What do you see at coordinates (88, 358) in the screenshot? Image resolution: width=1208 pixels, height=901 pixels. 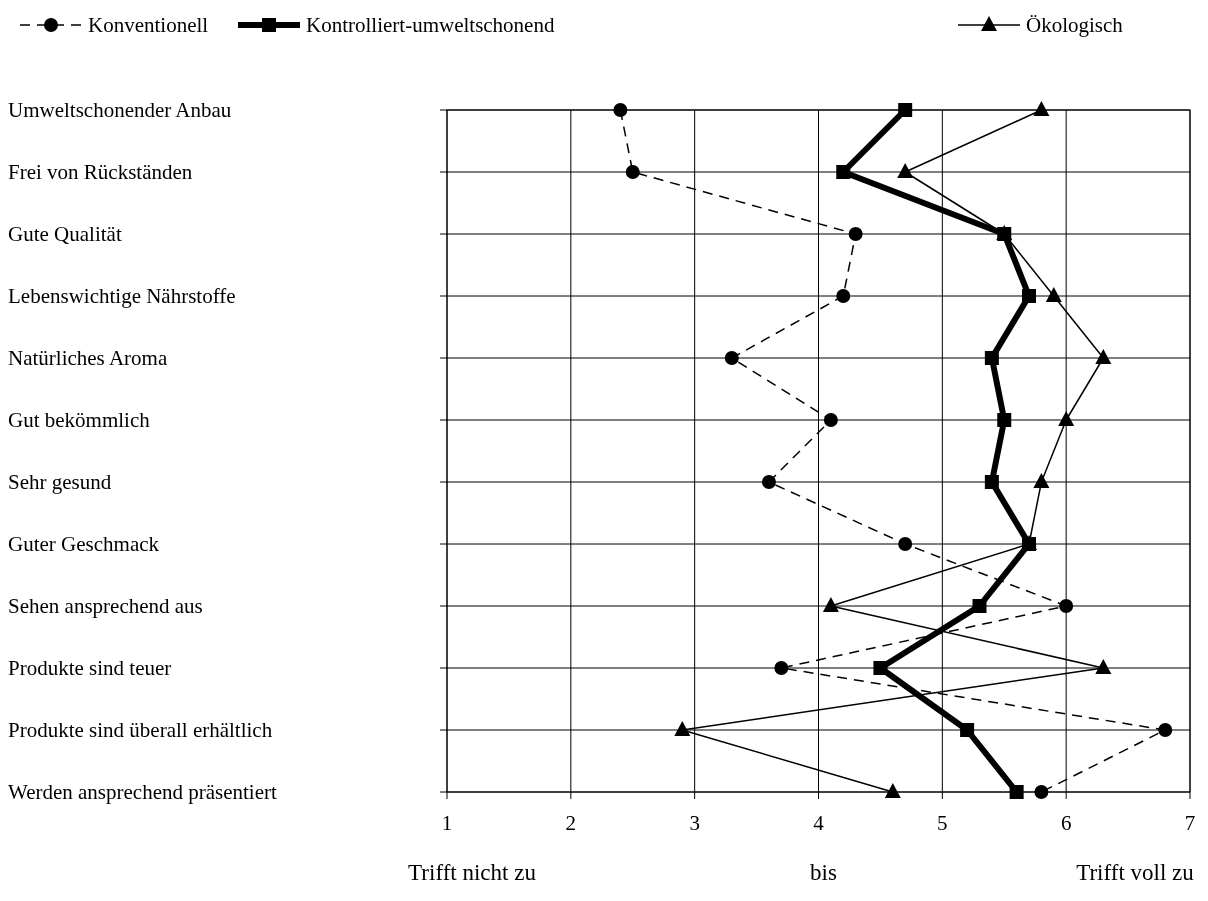 I see `y-tick-label: Natürliches Aroma` at bounding box center [88, 358].